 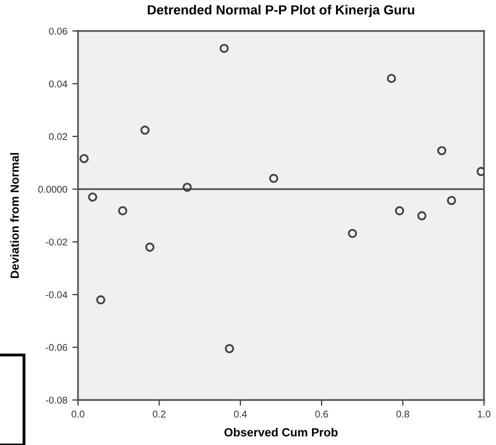 What do you see at coordinates (14, 215) in the screenshot?
I see `y-axis-title: Deviation from Normal` at bounding box center [14, 215].